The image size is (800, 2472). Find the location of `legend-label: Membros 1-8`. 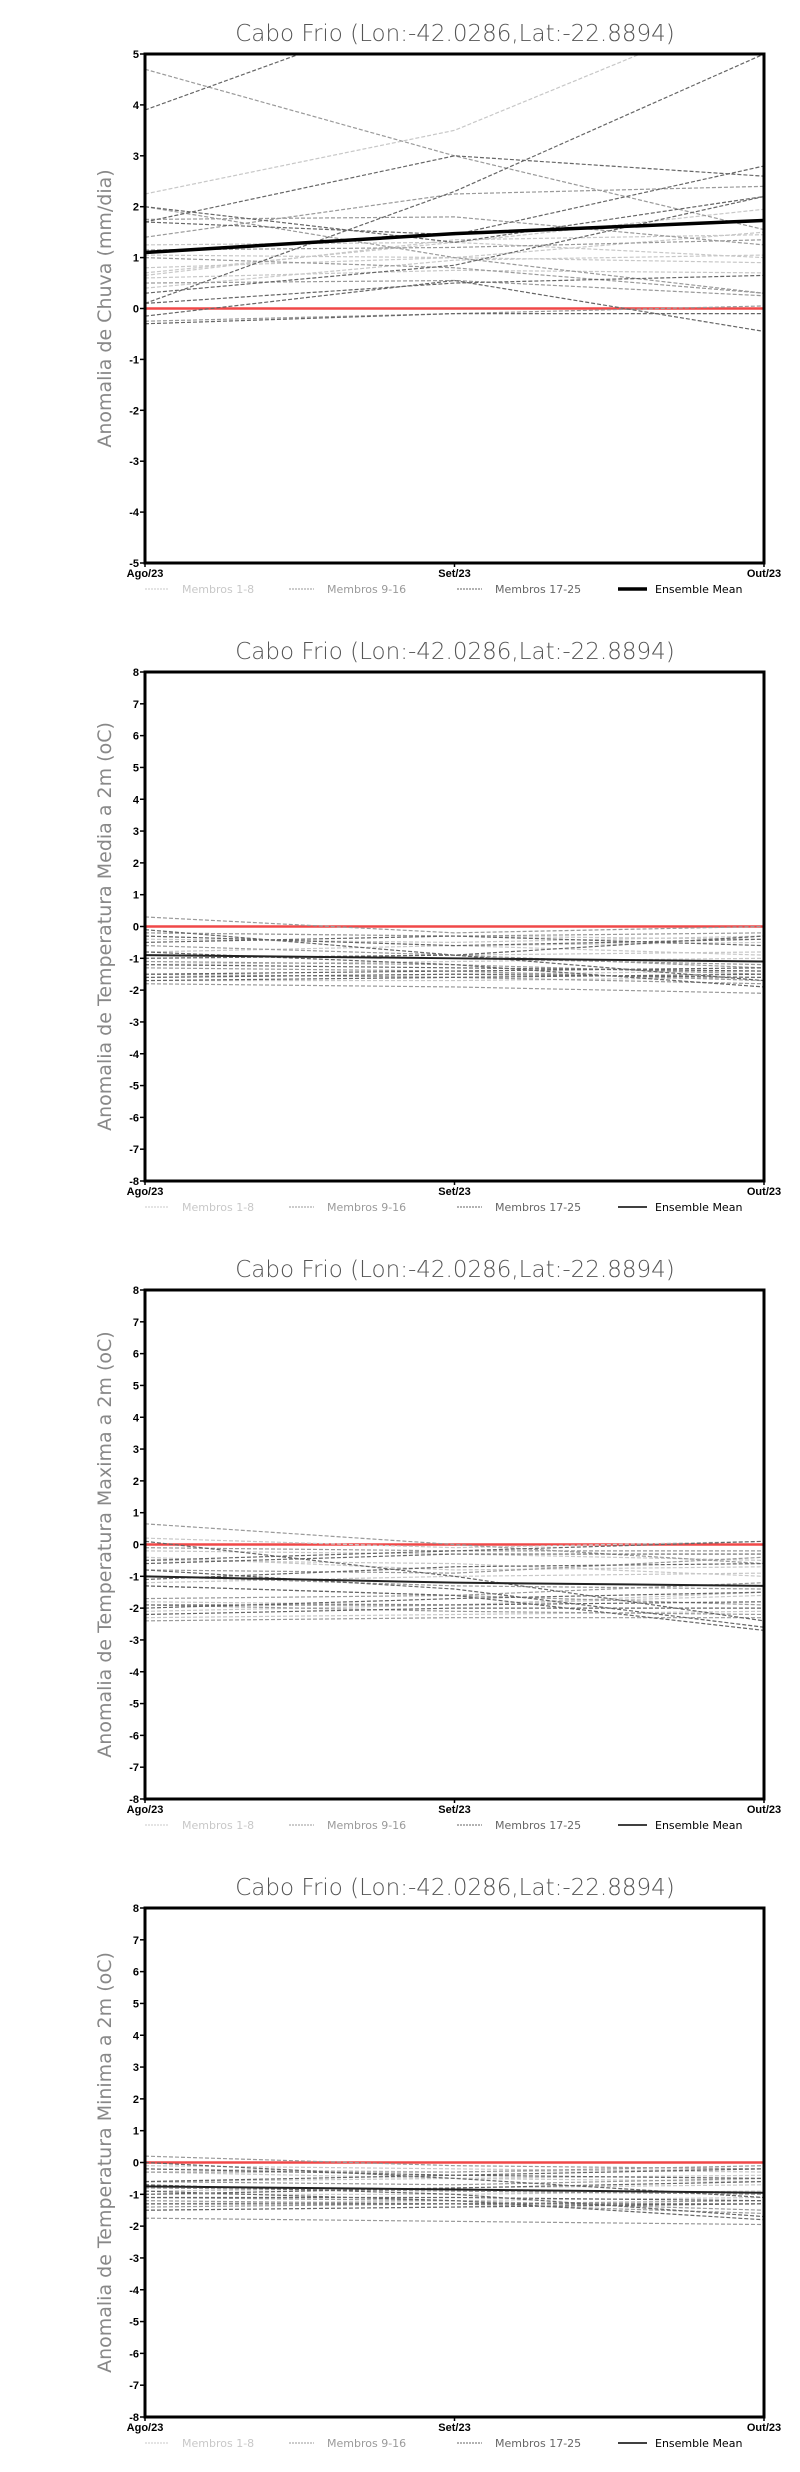

legend-label: Membros 1-8 is located at coordinates (218, 589).